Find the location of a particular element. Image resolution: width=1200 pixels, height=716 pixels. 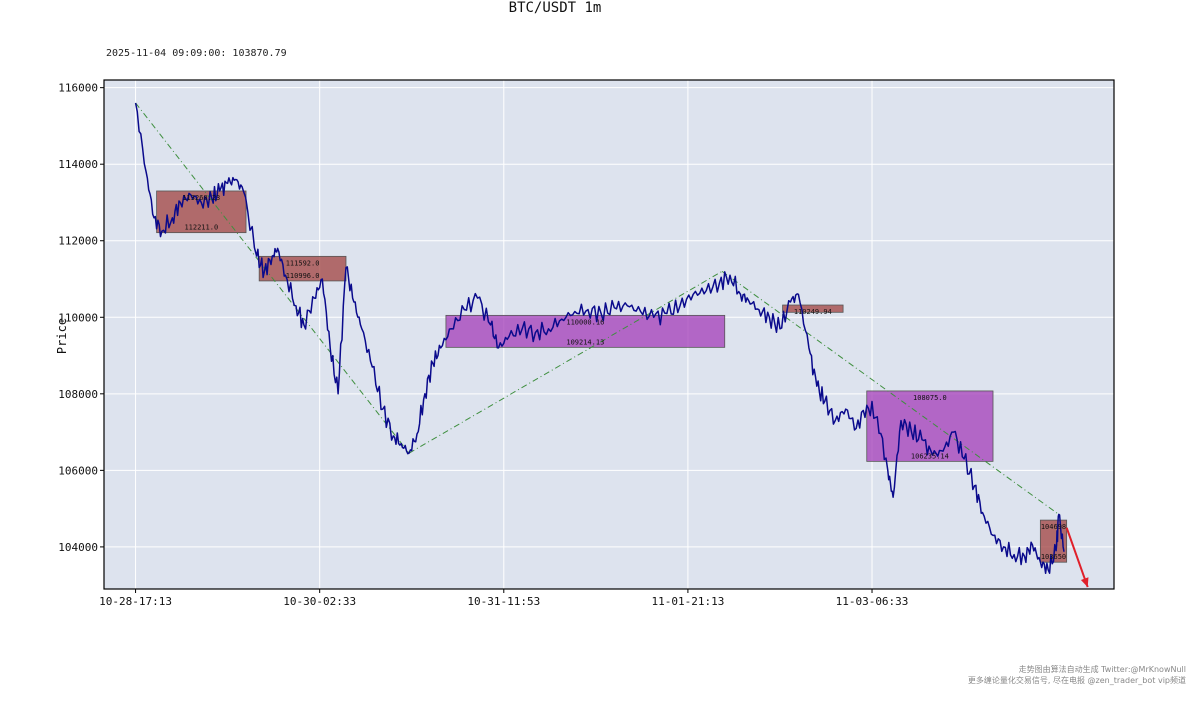

zhongshu-high-label: 110249.94 is located at coordinates (813, 312).